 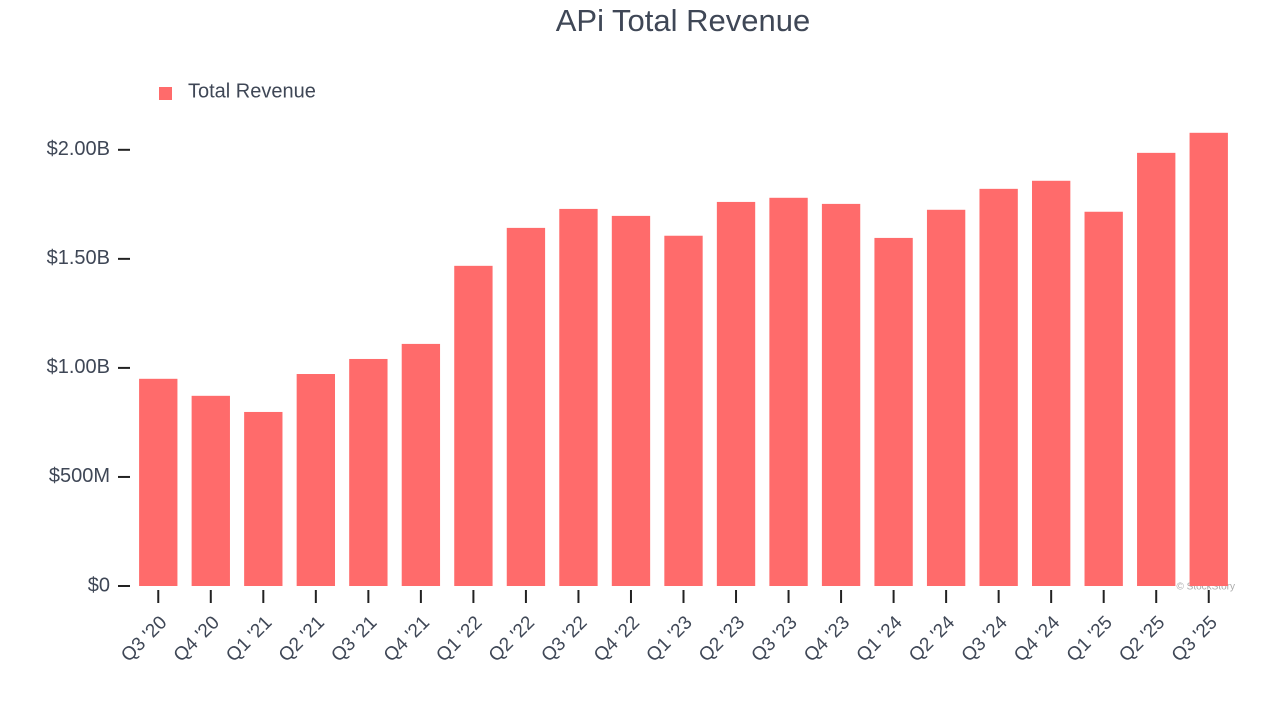 What do you see at coordinates (932, 639) in the screenshot?
I see `x-tick-label: Q2 '24` at bounding box center [932, 639].